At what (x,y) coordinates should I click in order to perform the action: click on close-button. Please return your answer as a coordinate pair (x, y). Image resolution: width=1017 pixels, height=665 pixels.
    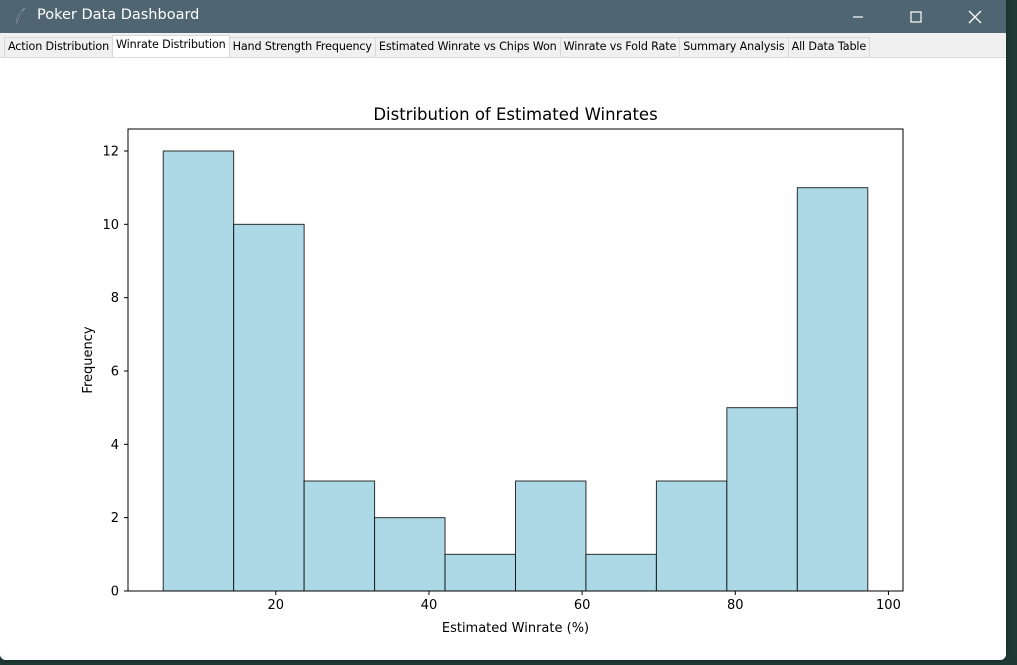
    Looking at the image, I should click on (975, 16).